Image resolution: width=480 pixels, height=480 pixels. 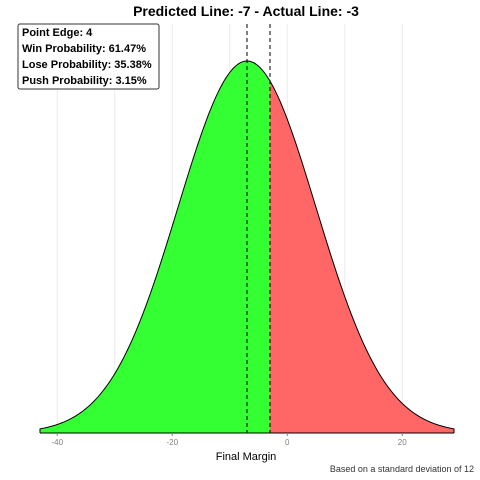 What do you see at coordinates (402, 469) in the screenshot?
I see `chart-caption: Based on a standard deviation of 12` at bounding box center [402, 469].